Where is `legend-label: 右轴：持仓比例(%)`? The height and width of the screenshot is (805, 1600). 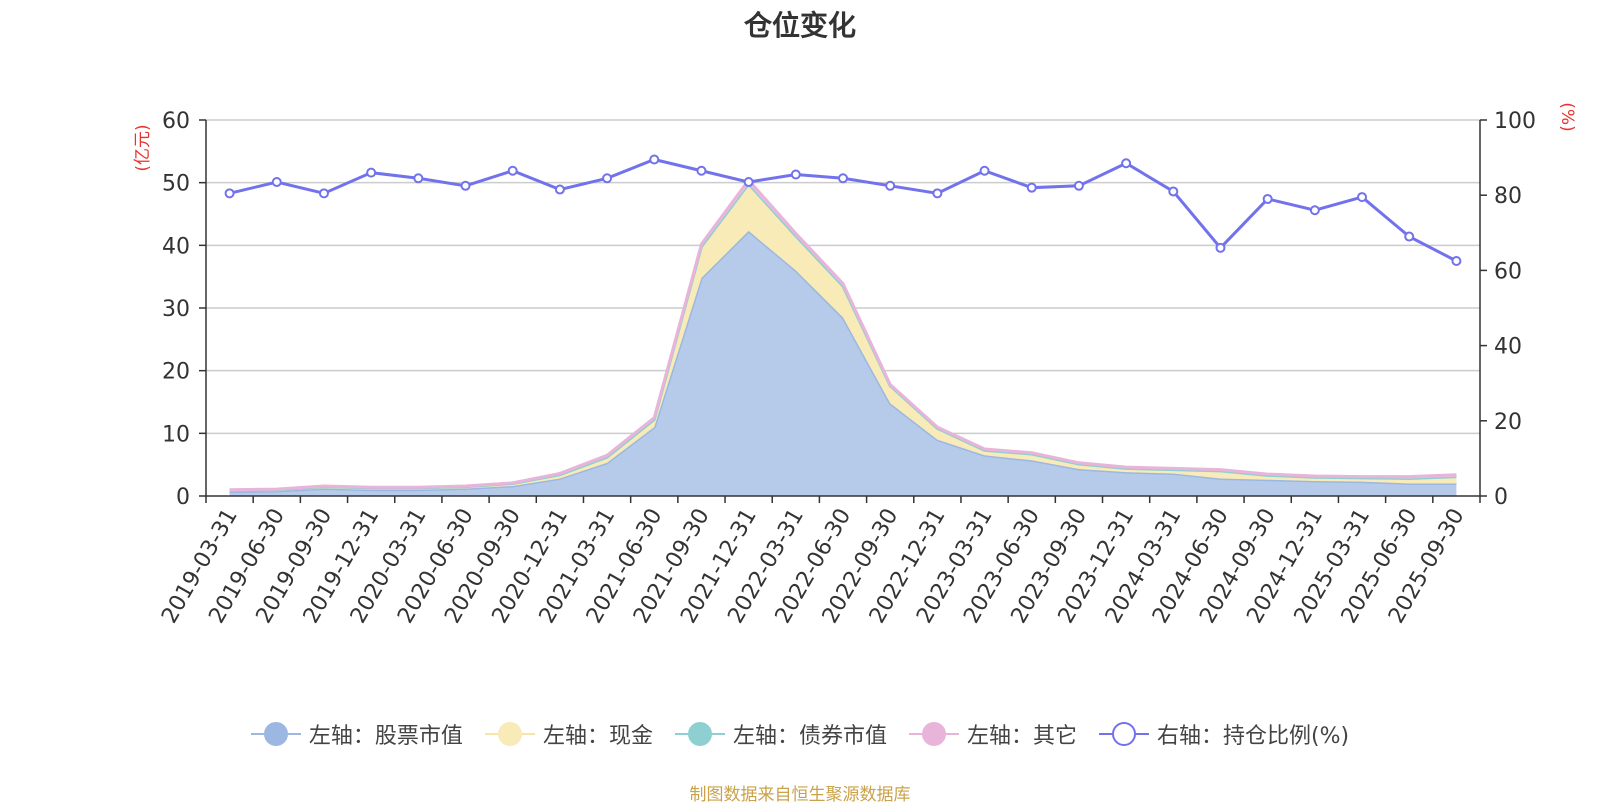
legend-label: 右轴：持仓比例(%) is located at coordinates (1253, 736).